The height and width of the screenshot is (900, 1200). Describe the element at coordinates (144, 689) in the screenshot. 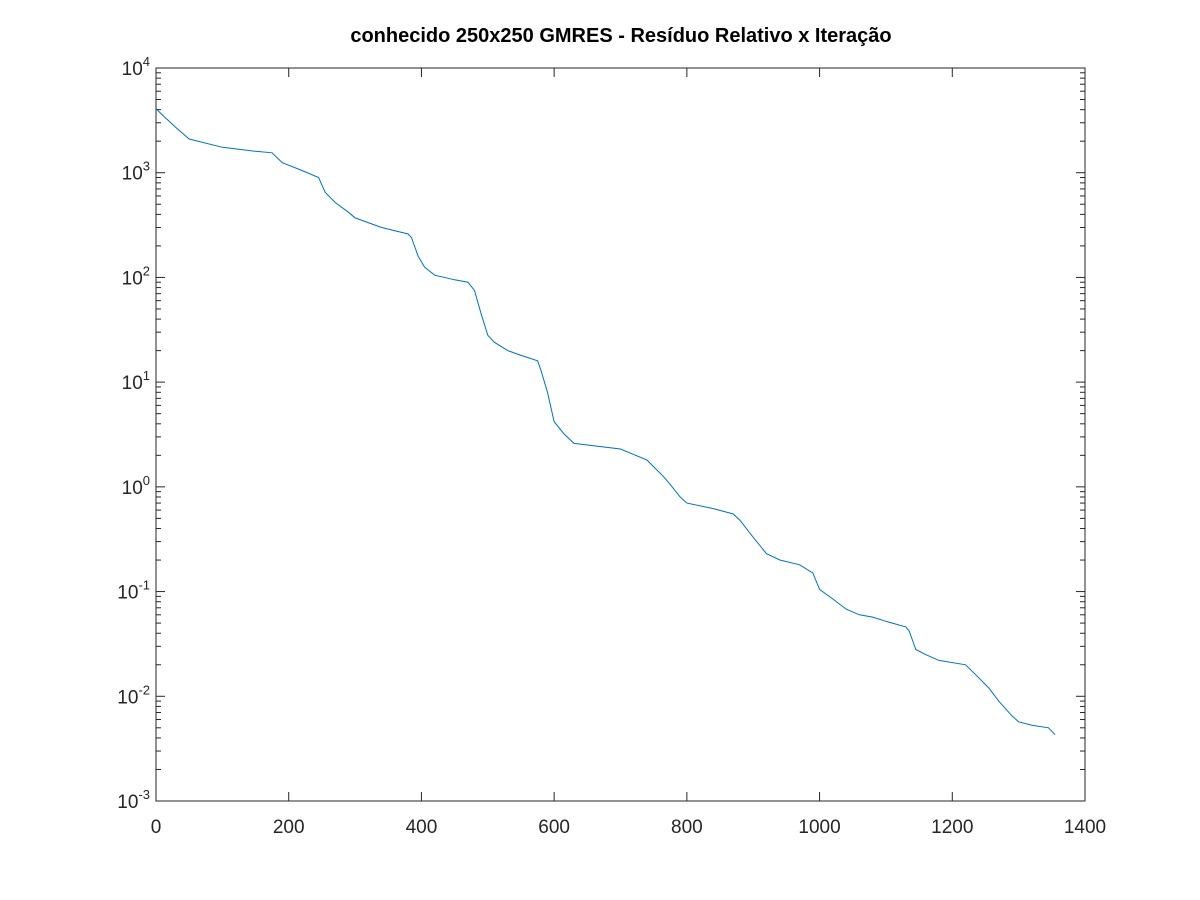

I see `y-tick-exponent: -2` at that location.